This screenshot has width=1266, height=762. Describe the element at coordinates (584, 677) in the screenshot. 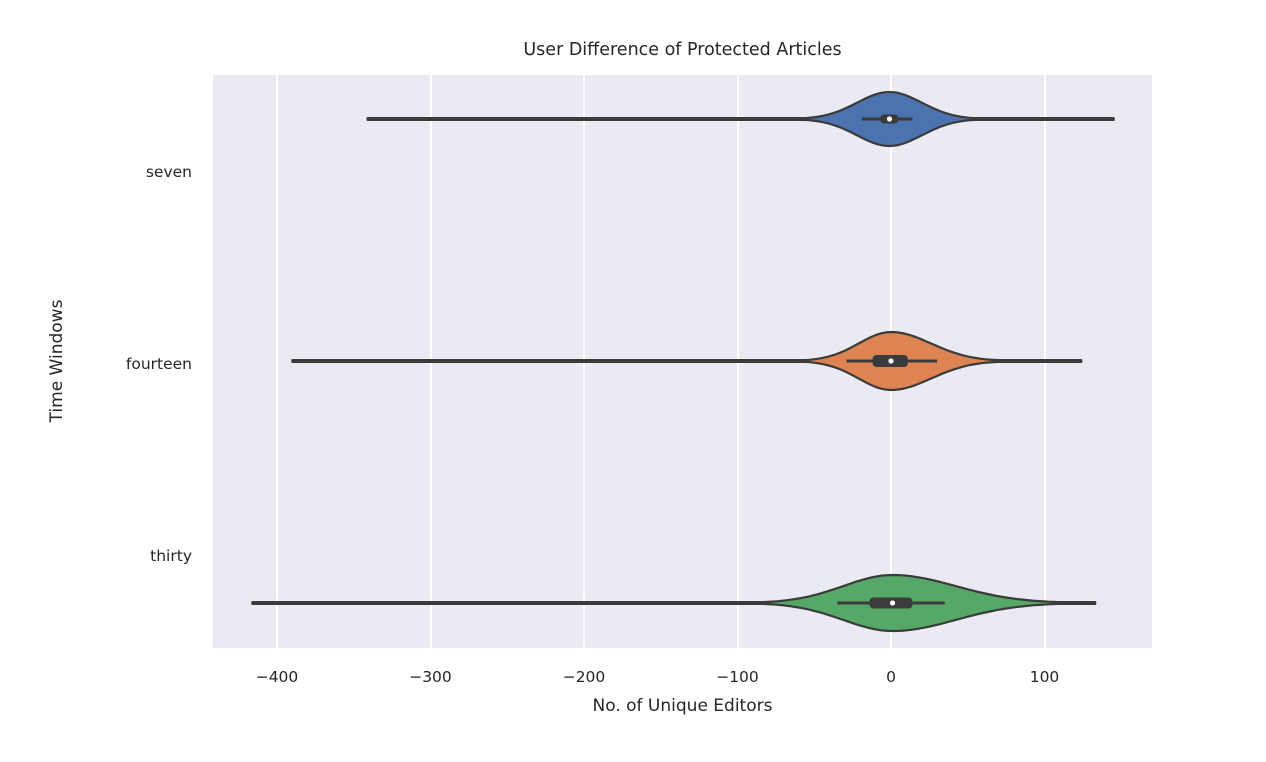

I see `x-tick-label: −200` at that location.